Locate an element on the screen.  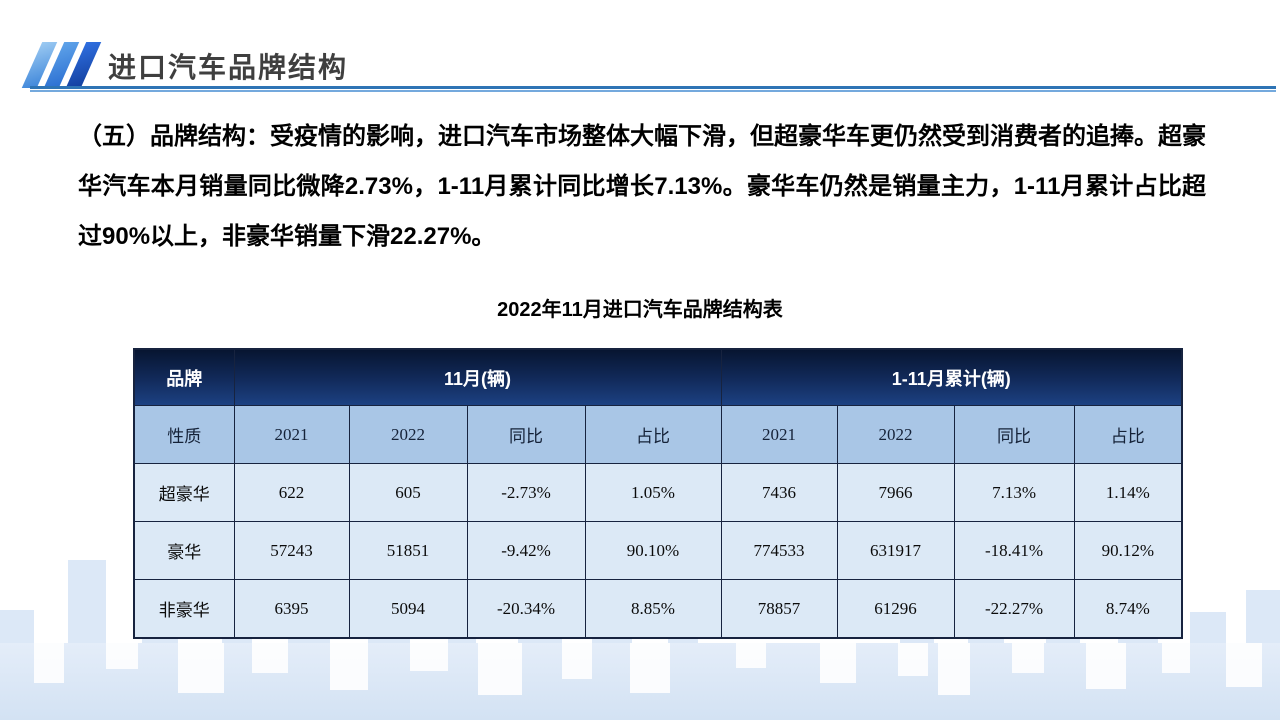
title-underline is located at coordinates (653, 89).